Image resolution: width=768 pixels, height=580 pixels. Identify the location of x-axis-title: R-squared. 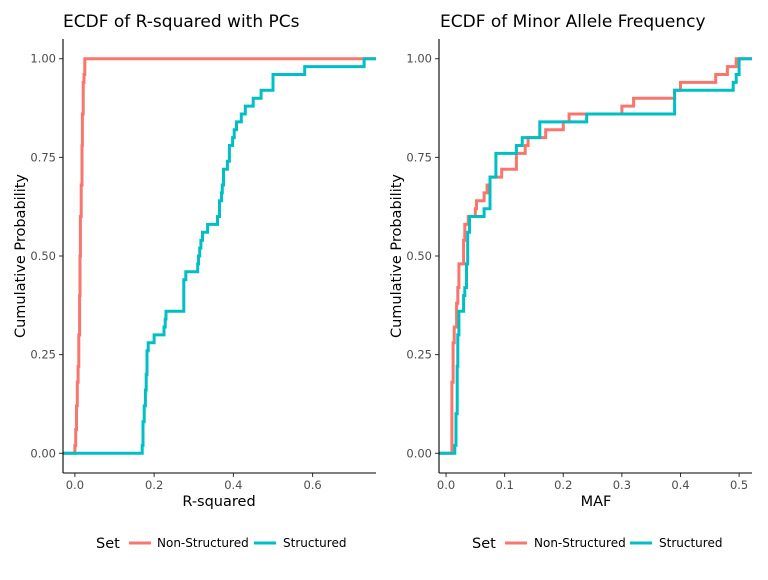
(218, 502).